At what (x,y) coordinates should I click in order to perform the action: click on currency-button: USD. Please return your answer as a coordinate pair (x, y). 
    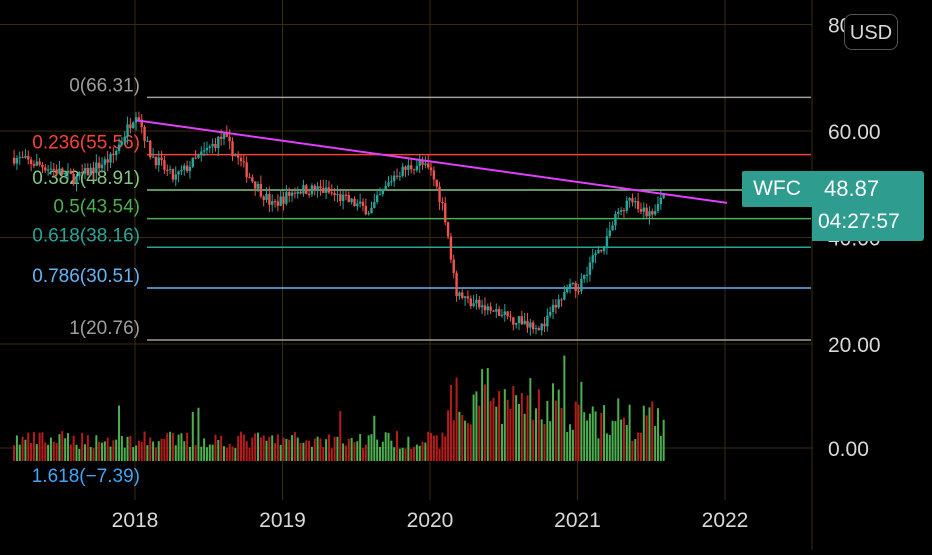
    Looking at the image, I should click on (871, 32).